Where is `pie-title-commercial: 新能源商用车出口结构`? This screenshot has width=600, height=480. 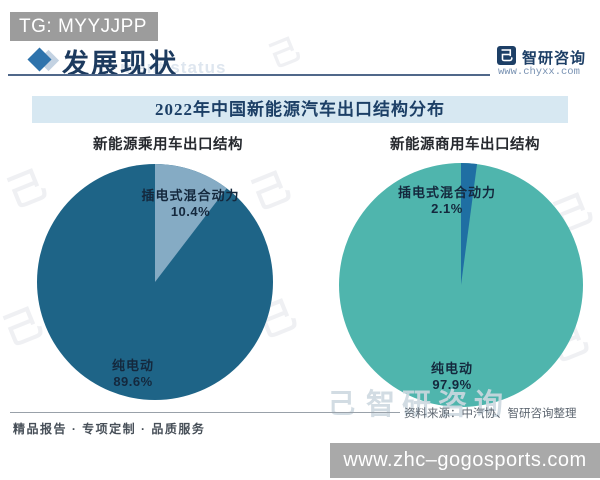 pie-title-commercial: 新能源商用车出口结构 is located at coordinates (465, 145).